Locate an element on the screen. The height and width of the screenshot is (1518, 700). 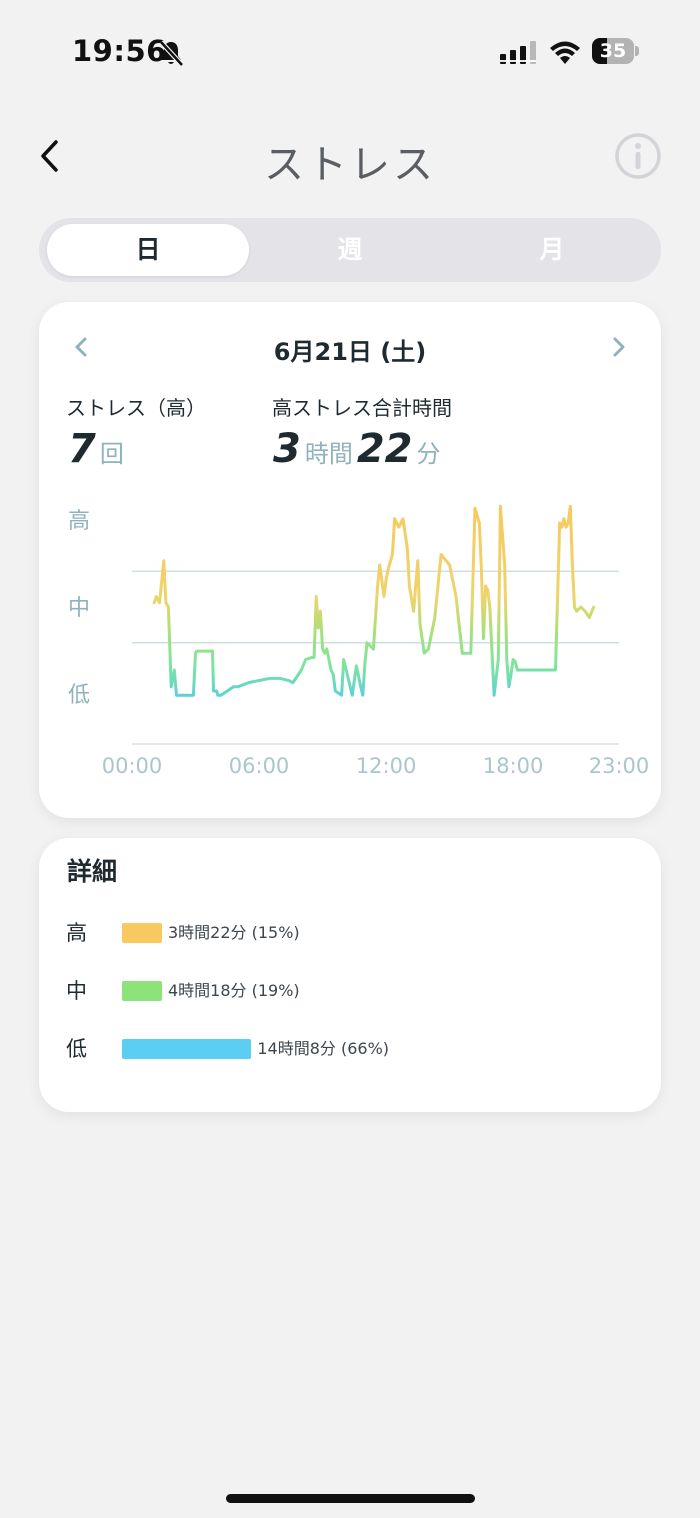
detail-row: 低 14時間8分 (66%) is located at coordinates (350, 1049).